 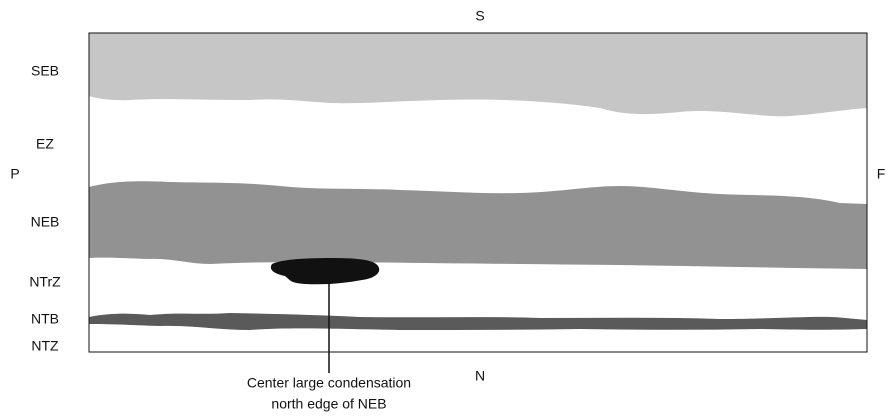 What do you see at coordinates (881, 174) in the screenshot?
I see `following-label: F` at bounding box center [881, 174].